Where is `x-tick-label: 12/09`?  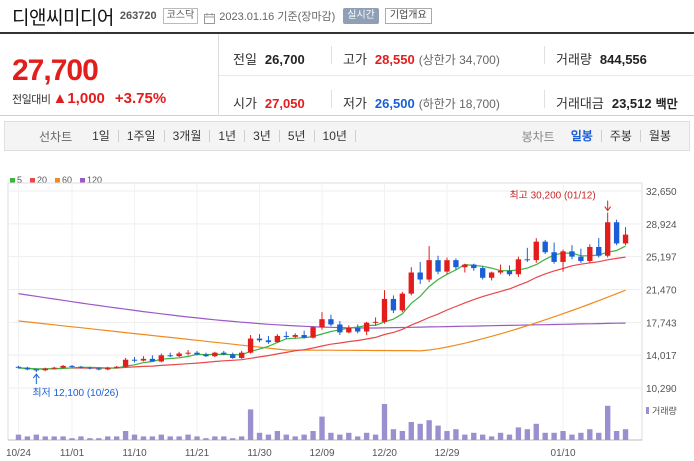
x-tick-label: 12/09 is located at coordinates (321, 453).